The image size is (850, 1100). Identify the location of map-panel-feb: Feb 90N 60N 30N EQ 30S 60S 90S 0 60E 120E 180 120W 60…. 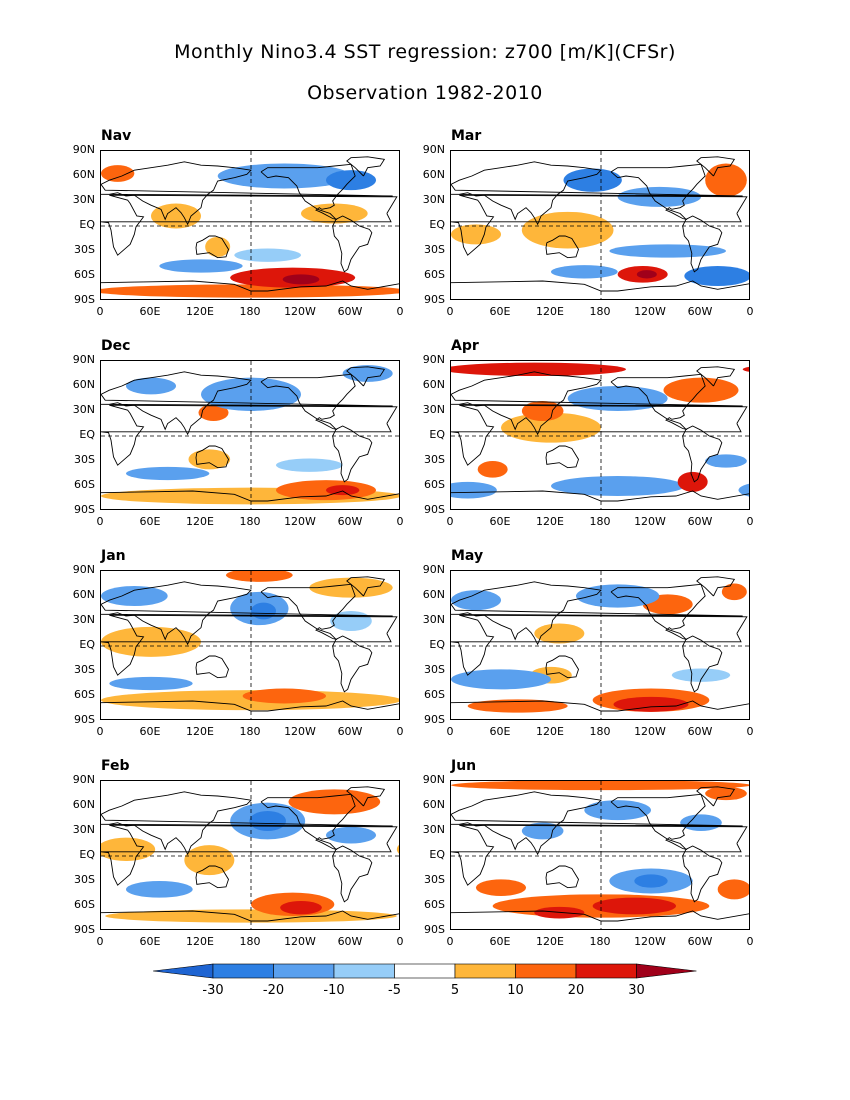
(238, 852).